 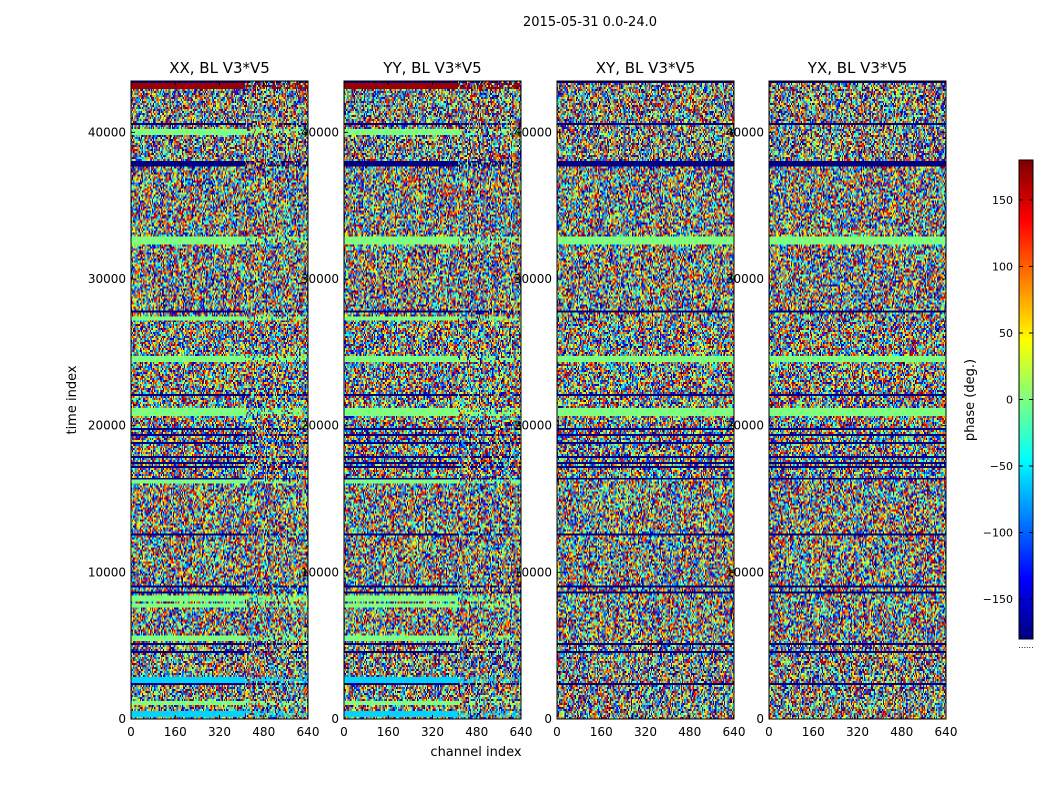 What do you see at coordinates (1002, 266) in the screenshot?
I see `colorbar-tick-label: 100` at bounding box center [1002, 266].